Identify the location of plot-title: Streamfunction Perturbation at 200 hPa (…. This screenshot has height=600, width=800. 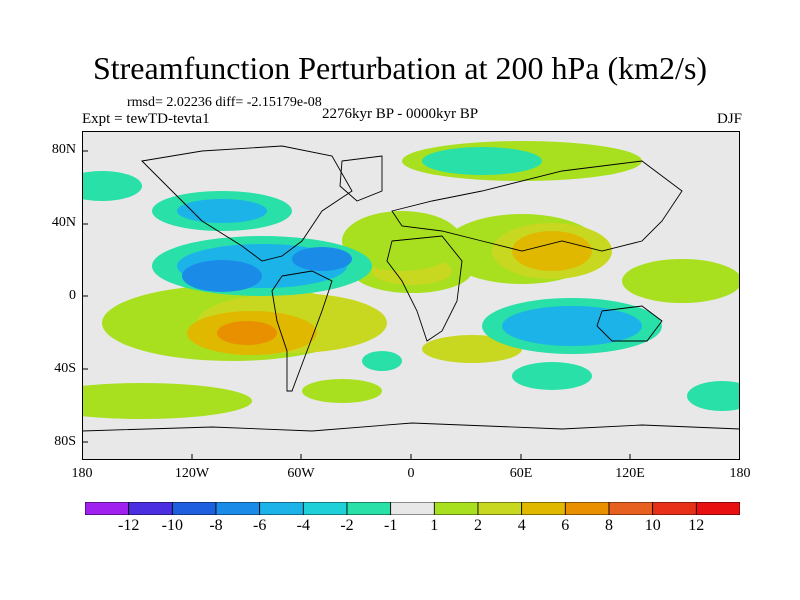
(400, 68).